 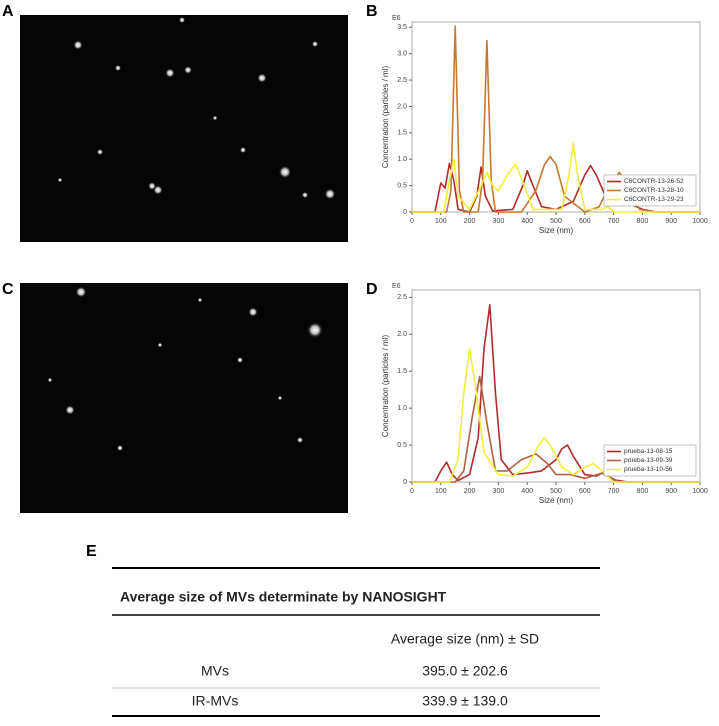 What do you see at coordinates (8, 11) in the screenshot?
I see `panel-label: A` at bounding box center [8, 11].